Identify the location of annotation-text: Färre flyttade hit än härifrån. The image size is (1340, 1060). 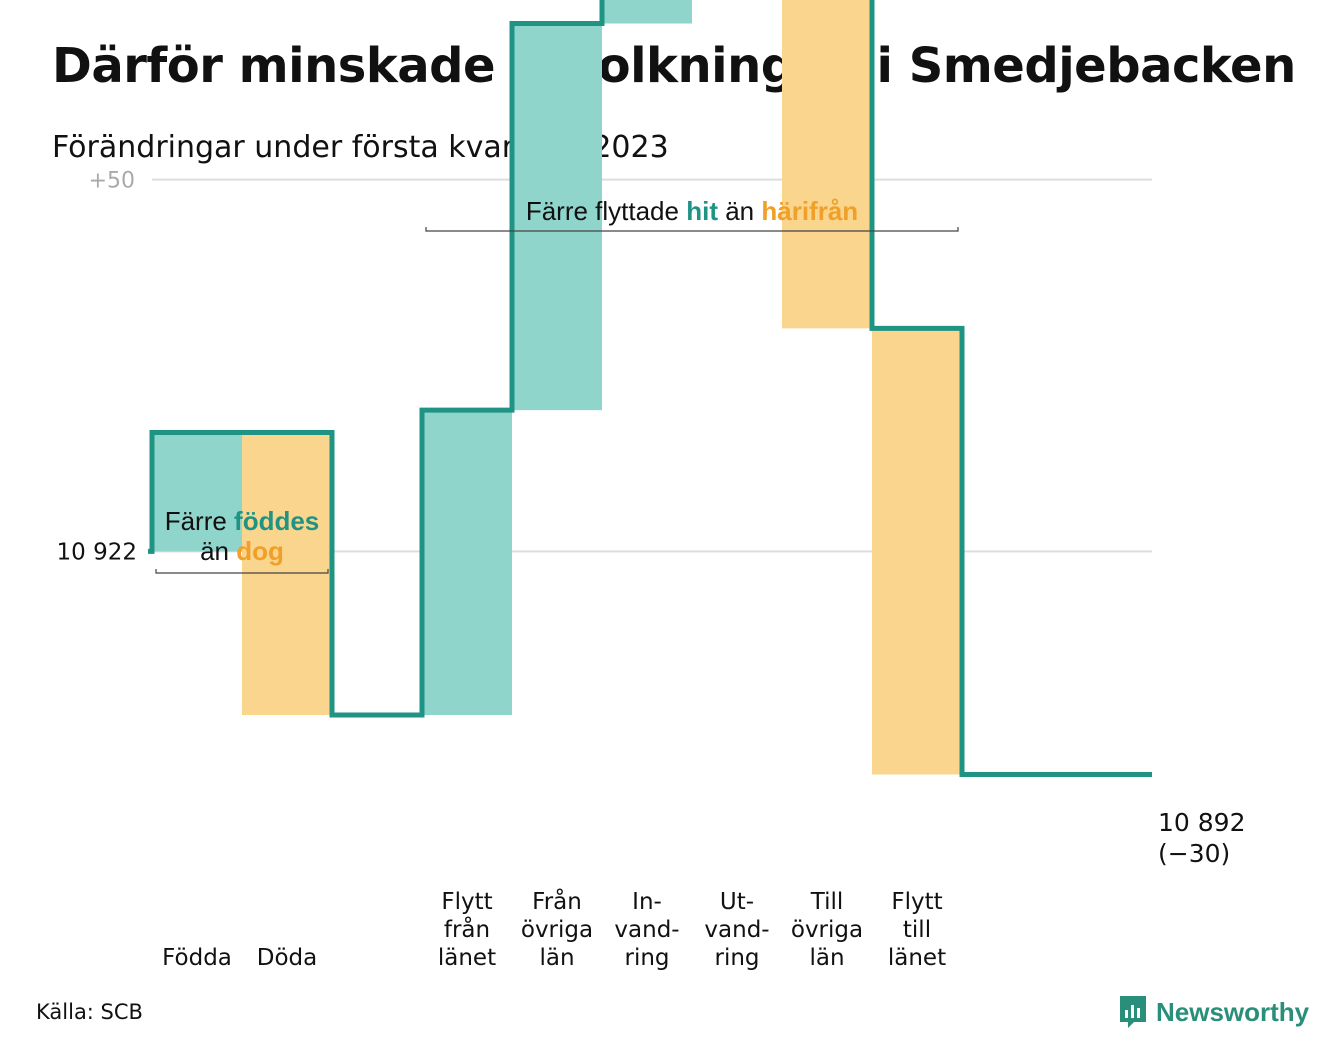
(692, 211).